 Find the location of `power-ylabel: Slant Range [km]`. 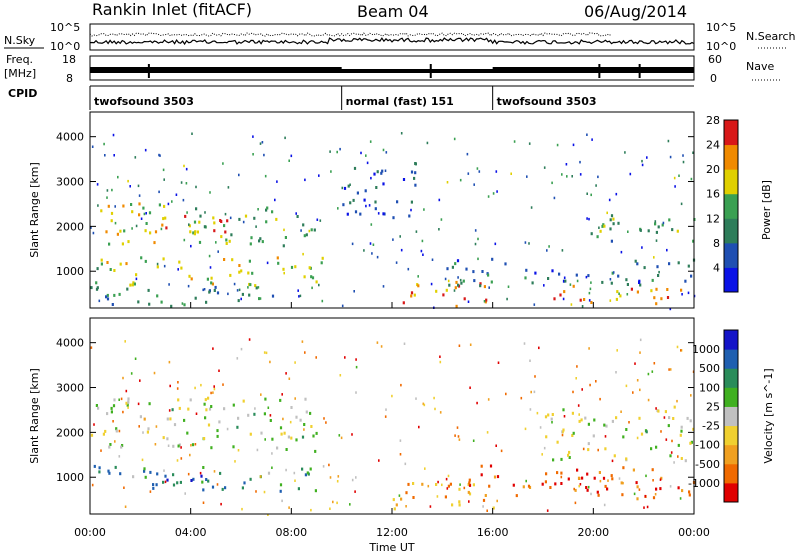

power-ylabel: Slant Range [km] is located at coordinates (34, 210).